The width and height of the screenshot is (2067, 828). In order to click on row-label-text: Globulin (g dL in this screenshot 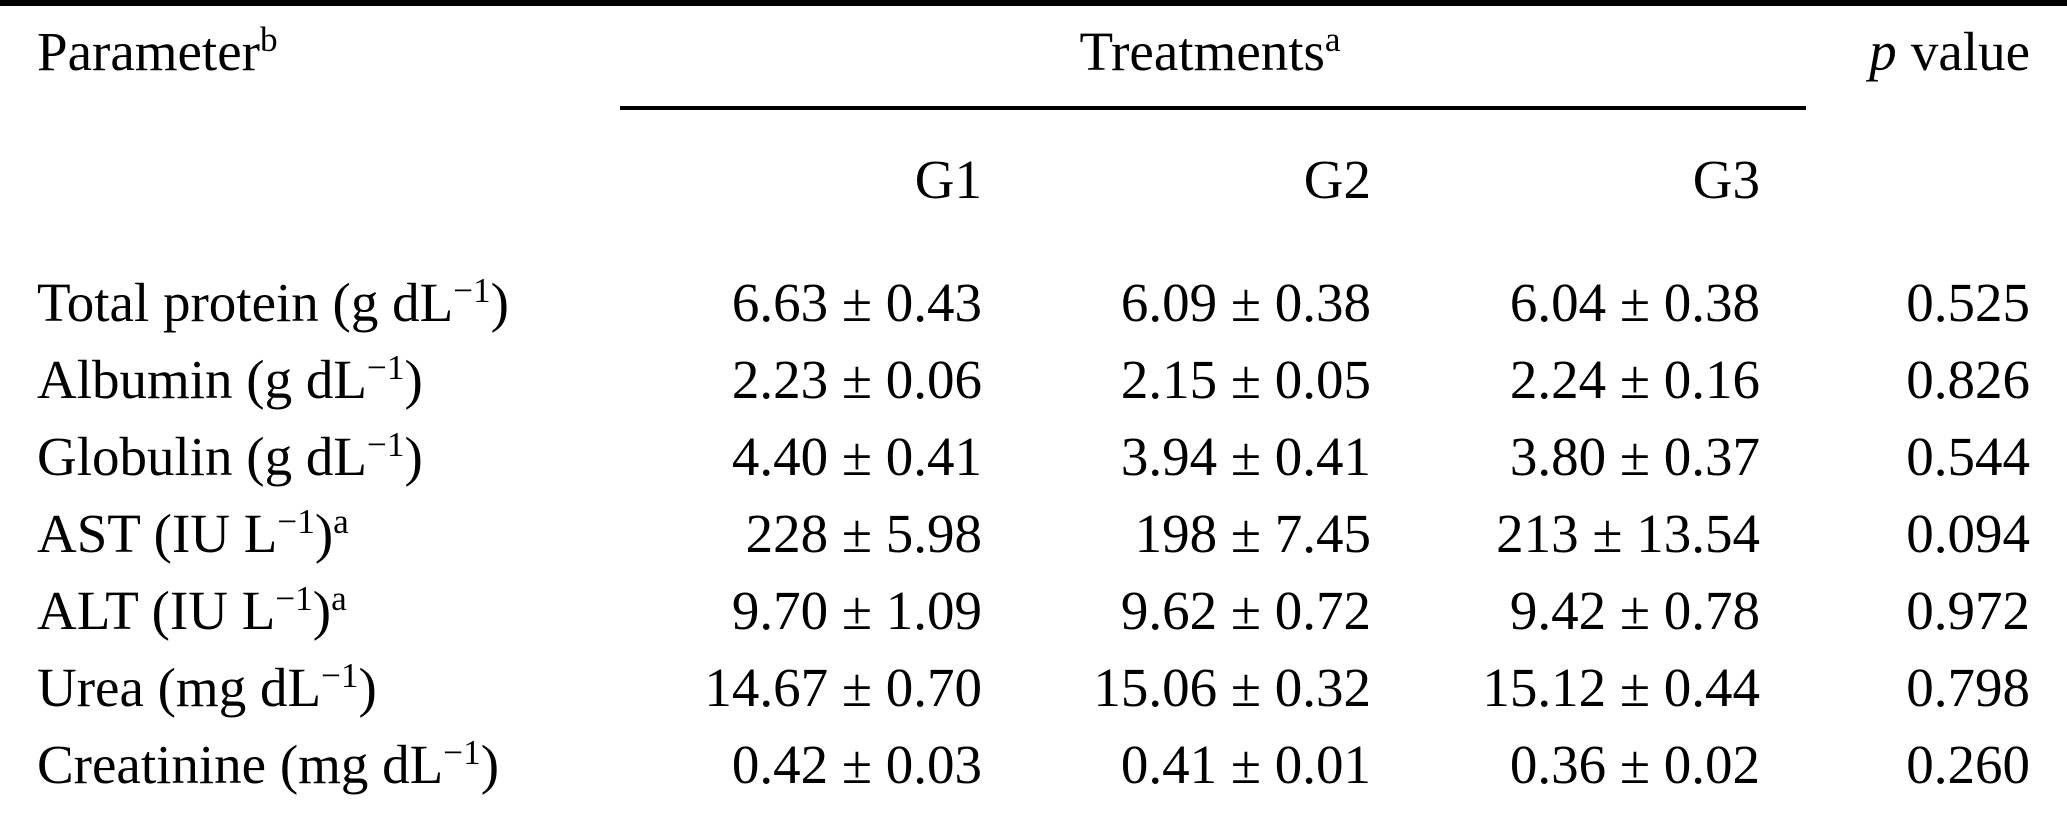, I will do `click(202, 456)`.